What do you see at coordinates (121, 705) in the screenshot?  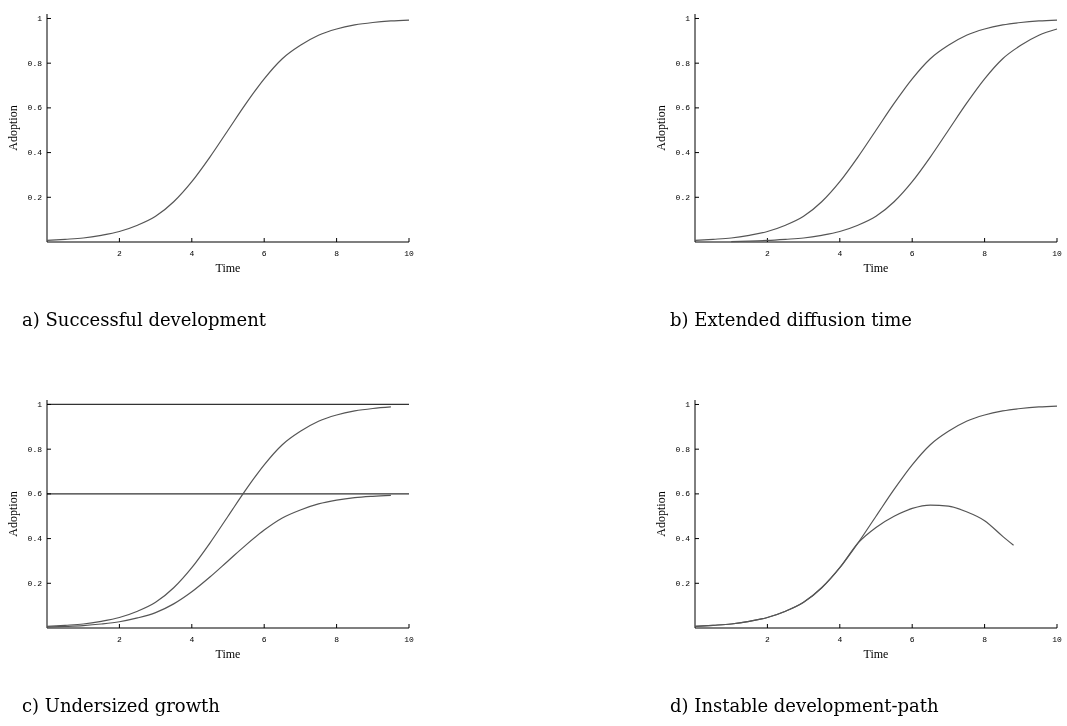 I see `text: c) Undersized growth` at bounding box center [121, 705].